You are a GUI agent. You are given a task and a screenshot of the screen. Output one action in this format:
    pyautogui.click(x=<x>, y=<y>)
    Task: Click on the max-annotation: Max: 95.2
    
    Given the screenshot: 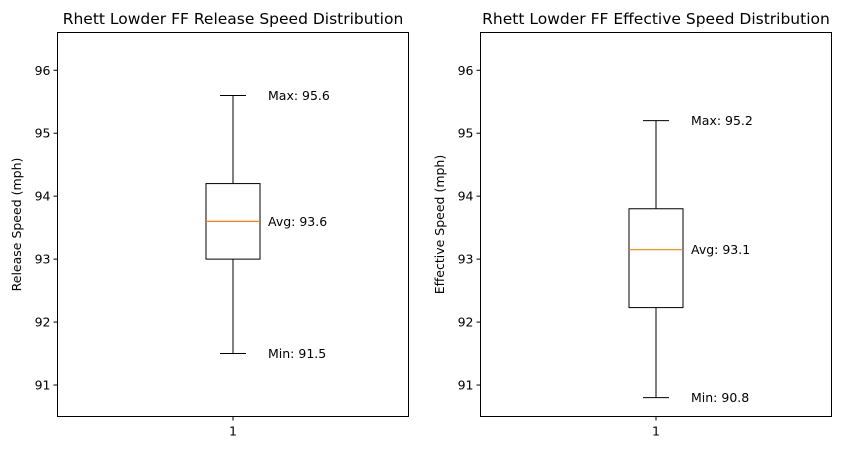 What is the action you would take?
    pyautogui.click(x=722, y=120)
    